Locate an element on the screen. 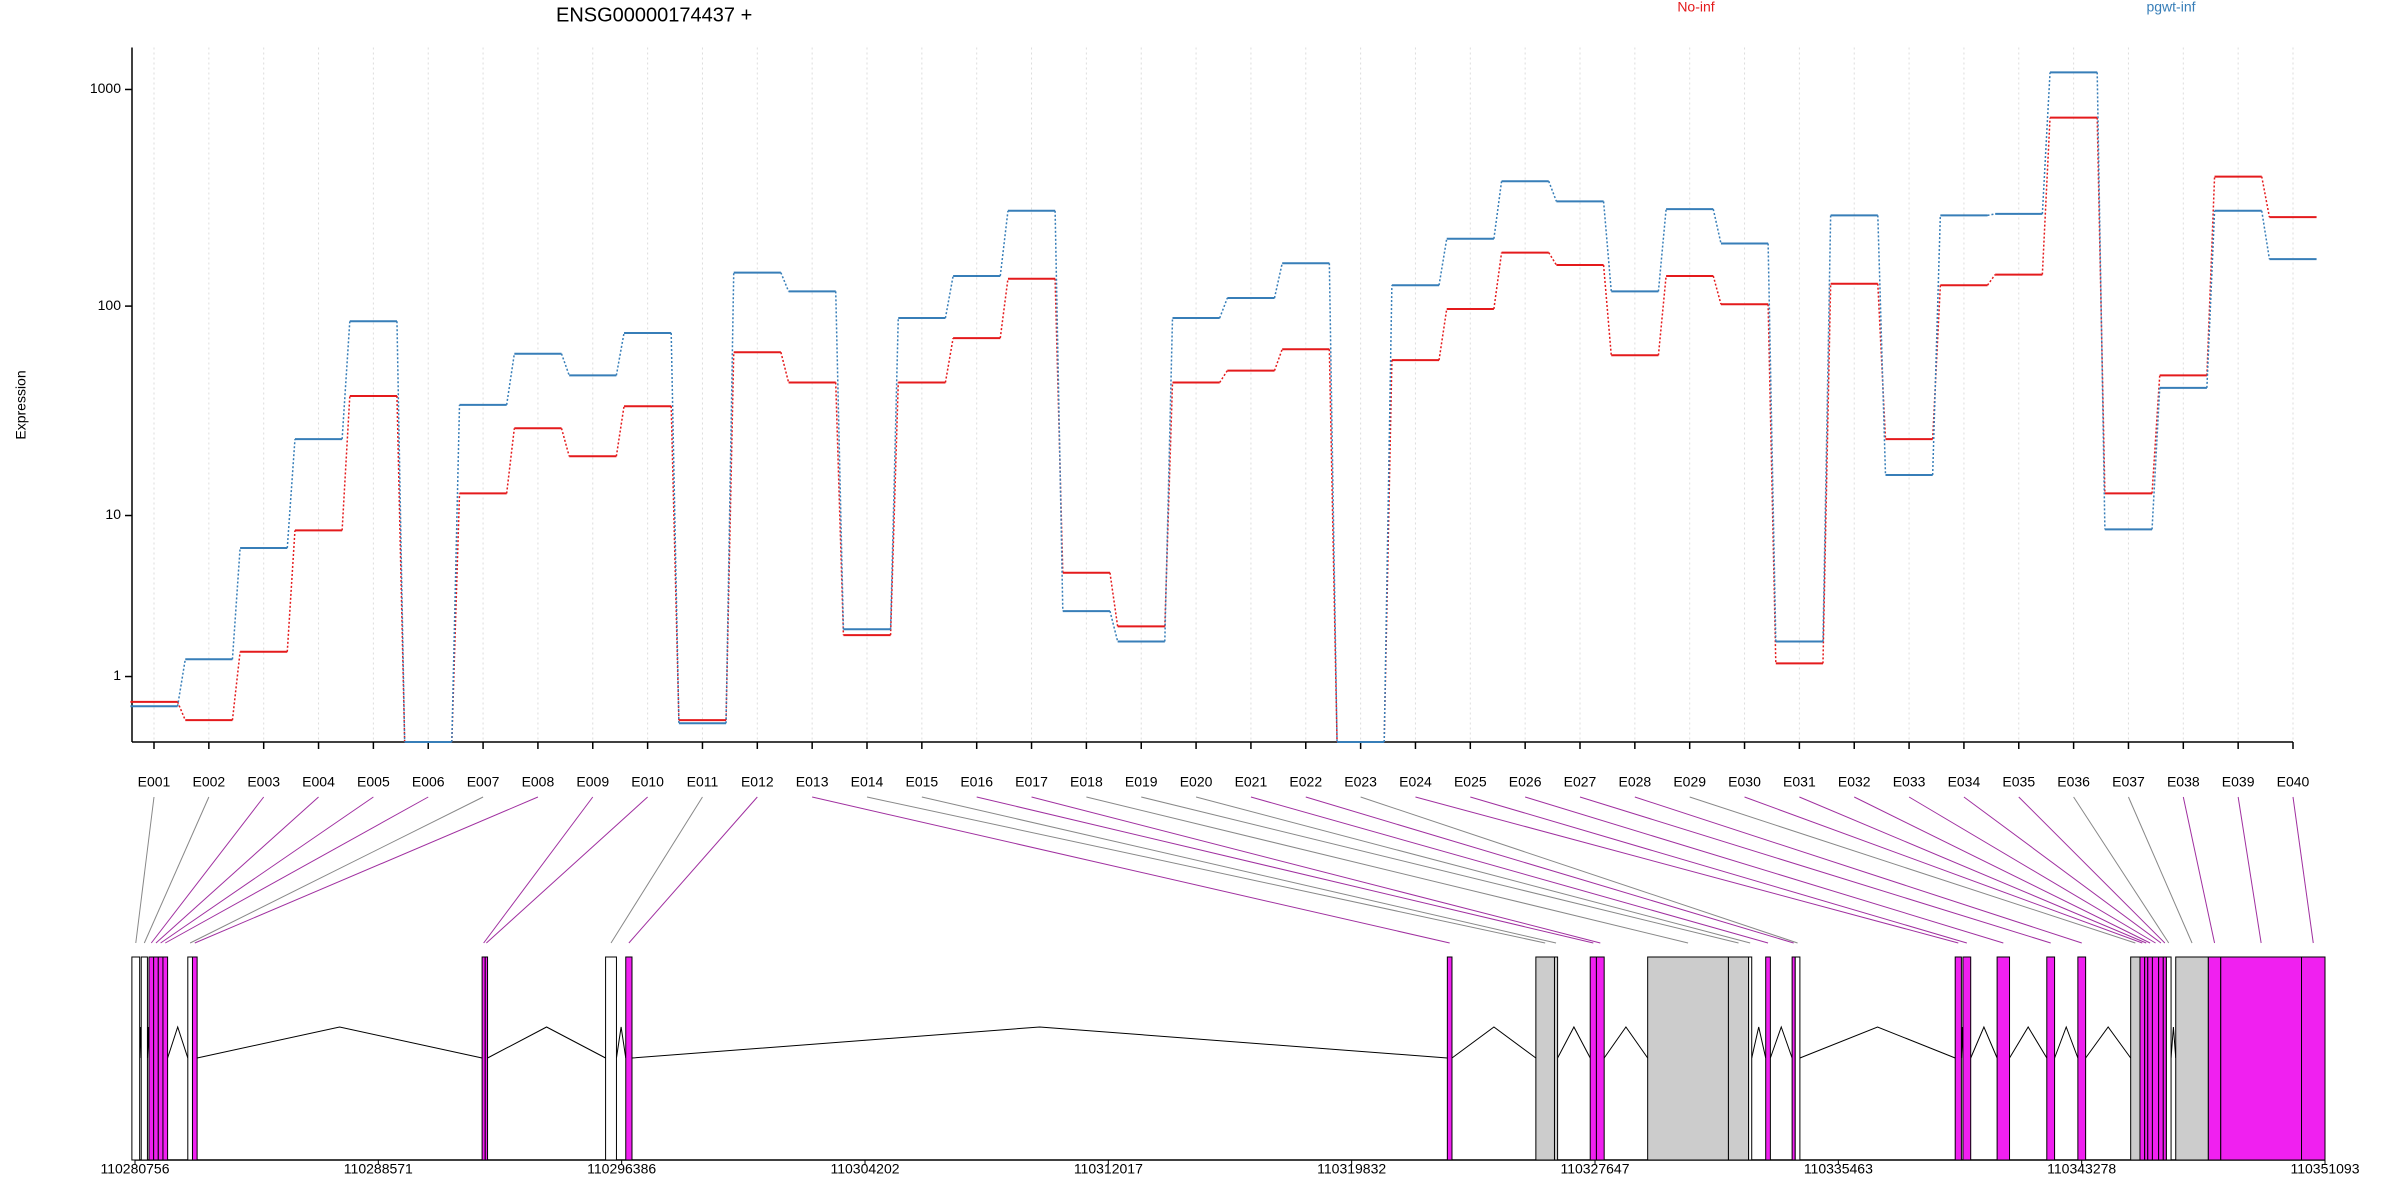 This screenshot has height=1200, width=2400. x-tick-label: E021 is located at coordinates (1251, 782).